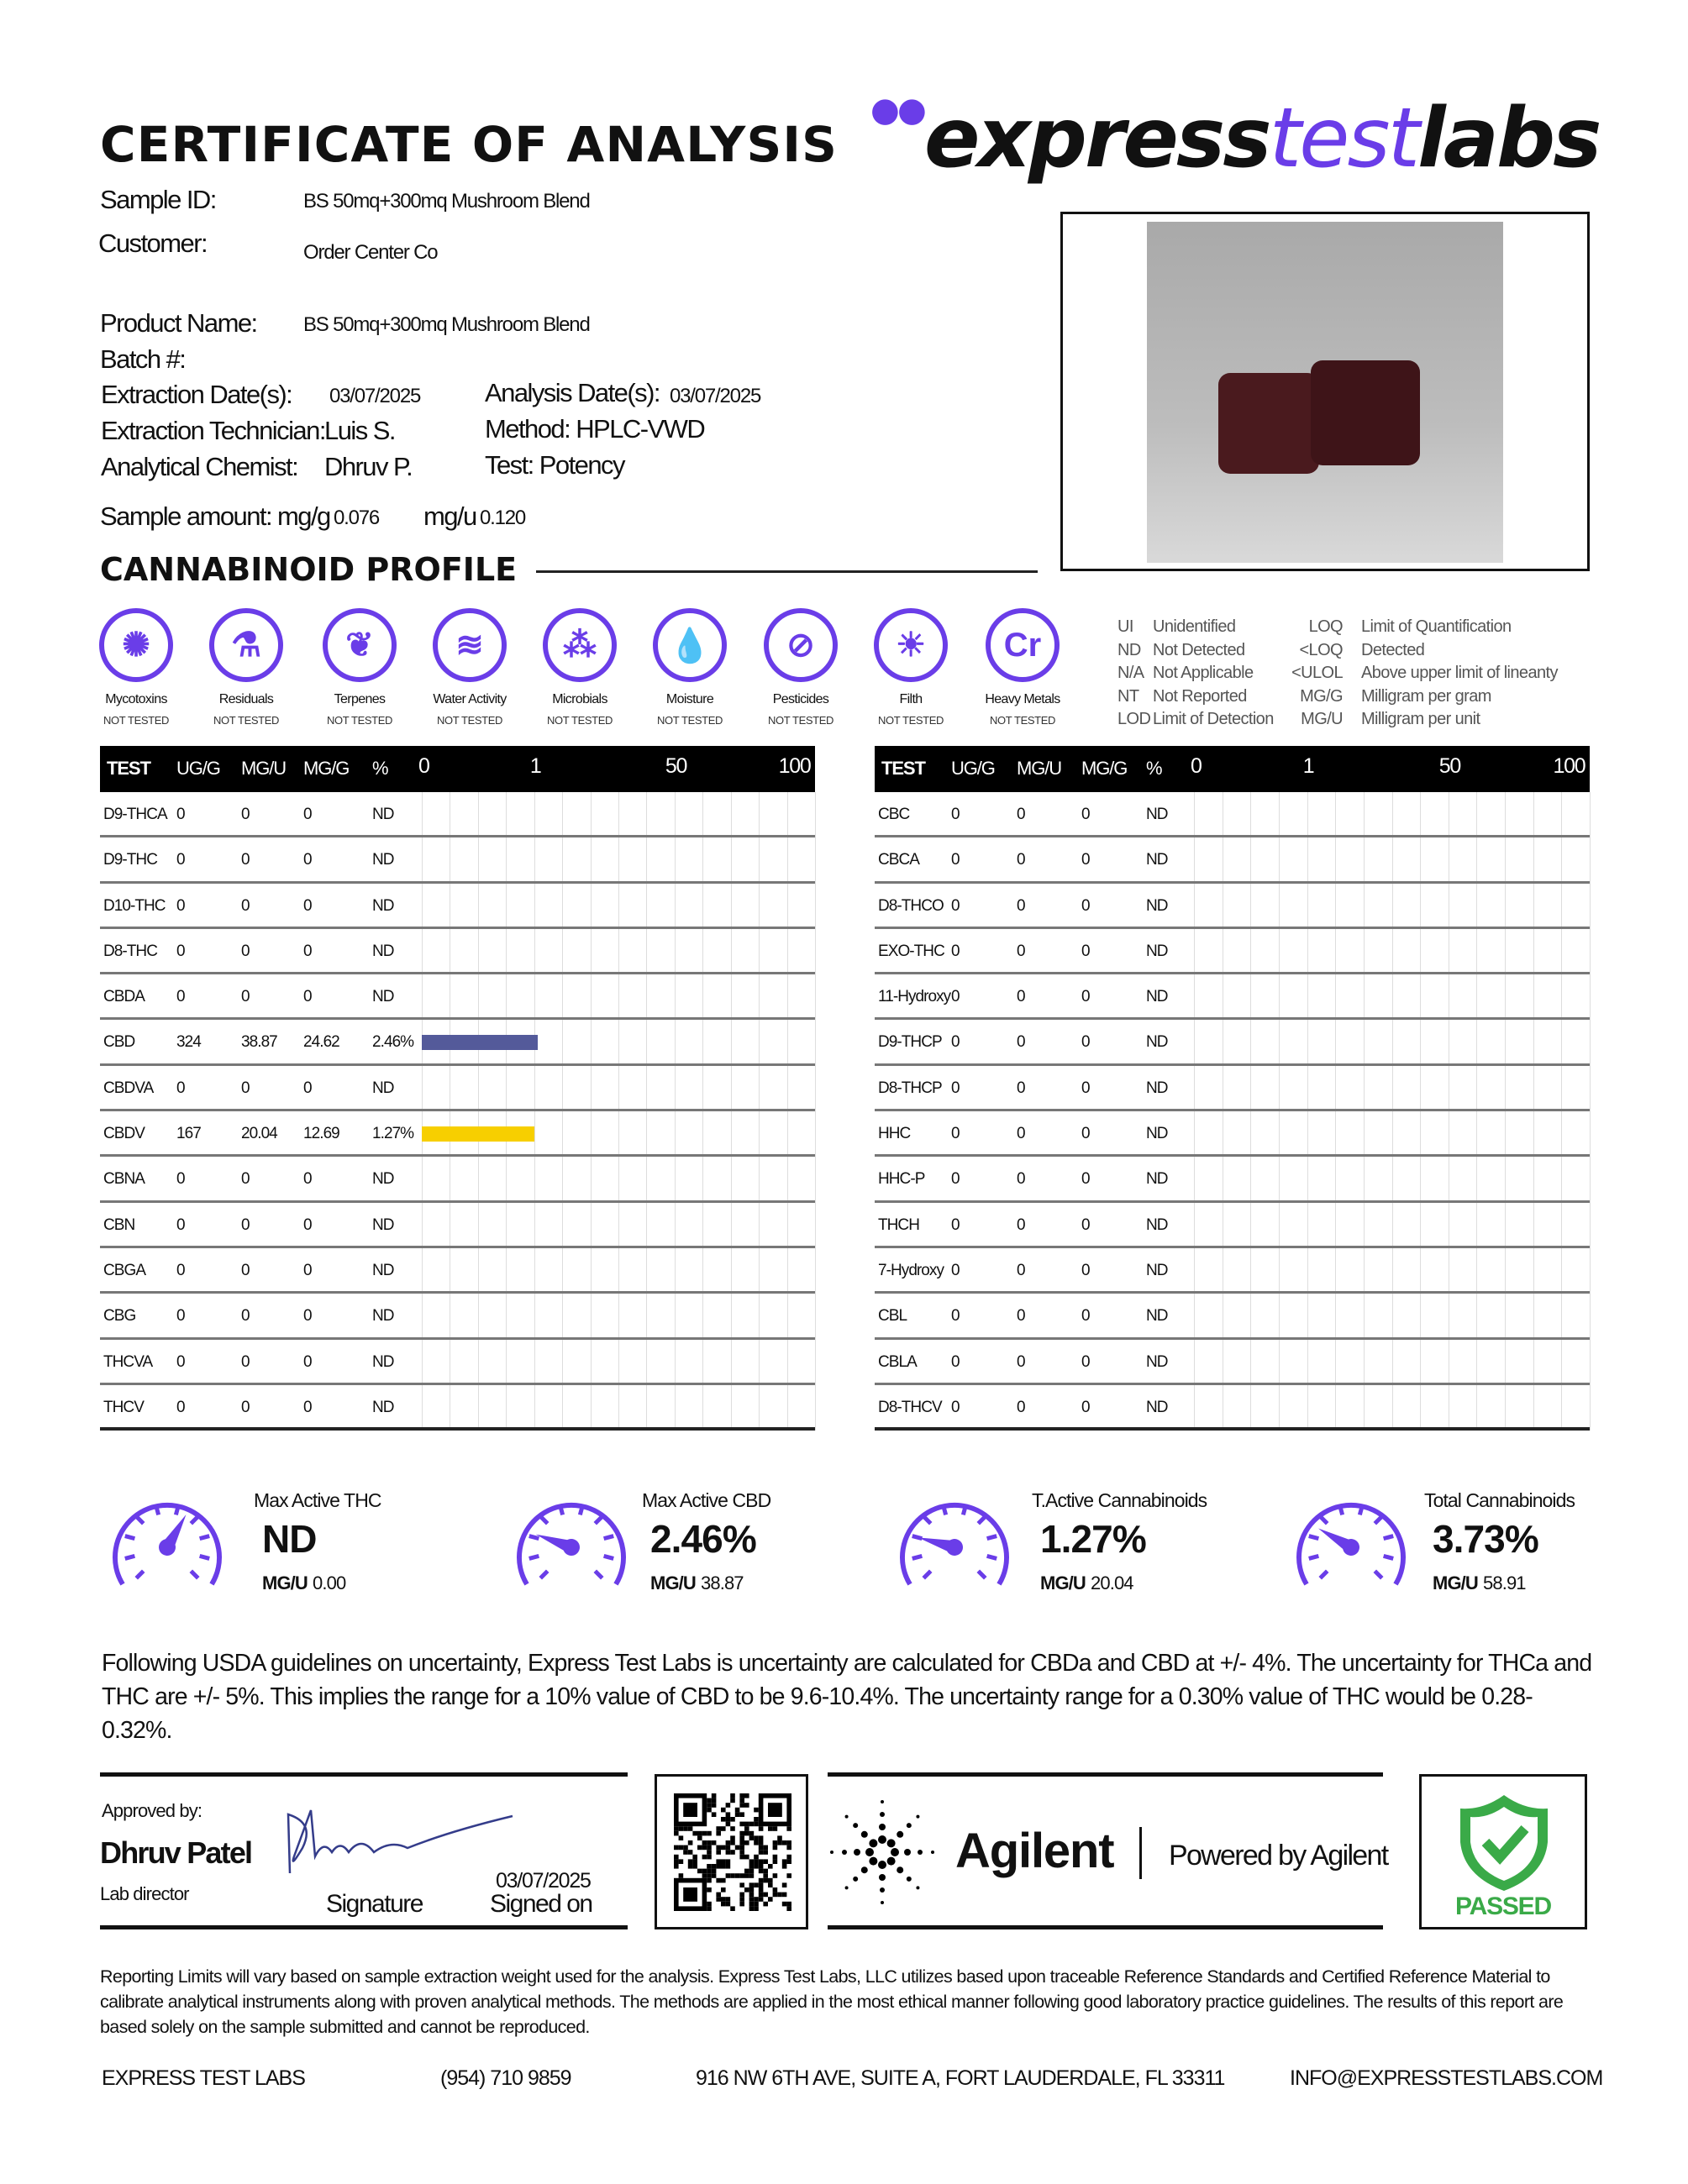 The width and height of the screenshot is (1688, 2184). I want to click on legend-key: MG/G, so click(1322, 696).